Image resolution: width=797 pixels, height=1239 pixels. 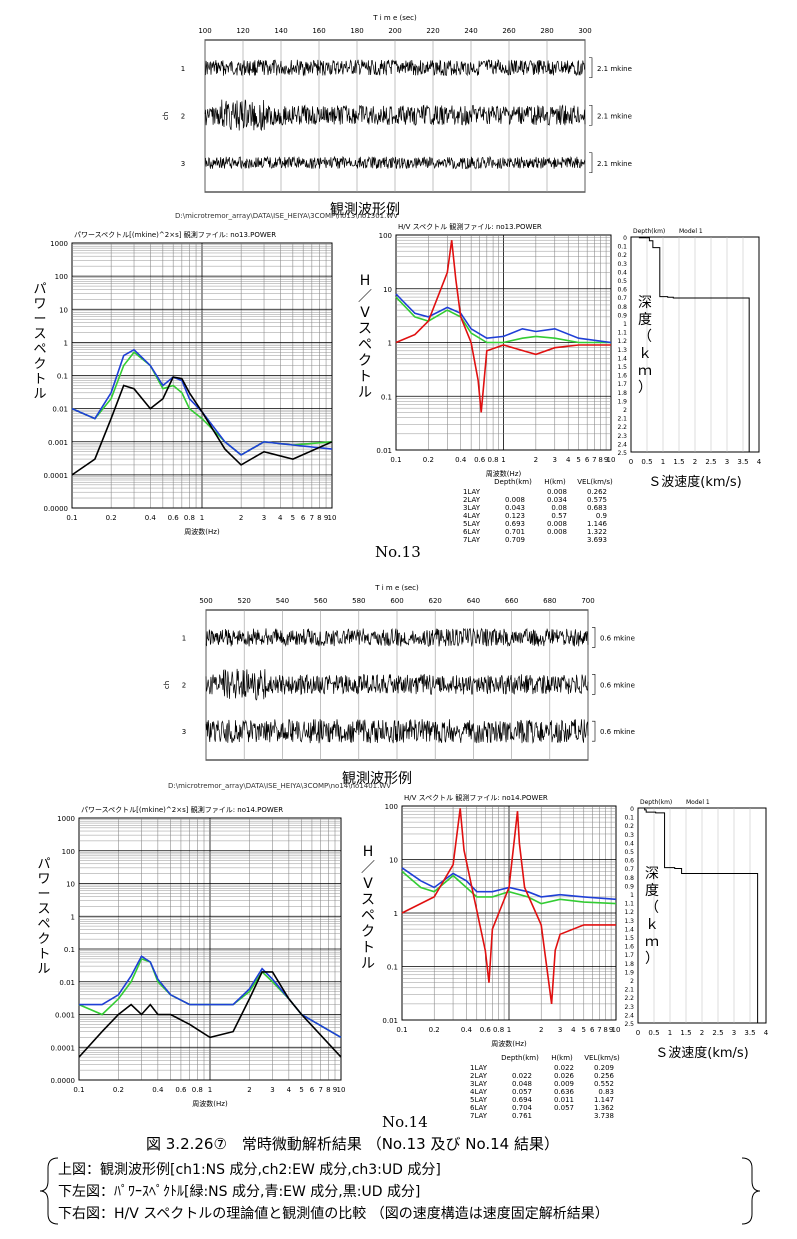 What do you see at coordinates (695, 462) in the screenshot?
I see `profile-x-tick: 2` at bounding box center [695, 462].